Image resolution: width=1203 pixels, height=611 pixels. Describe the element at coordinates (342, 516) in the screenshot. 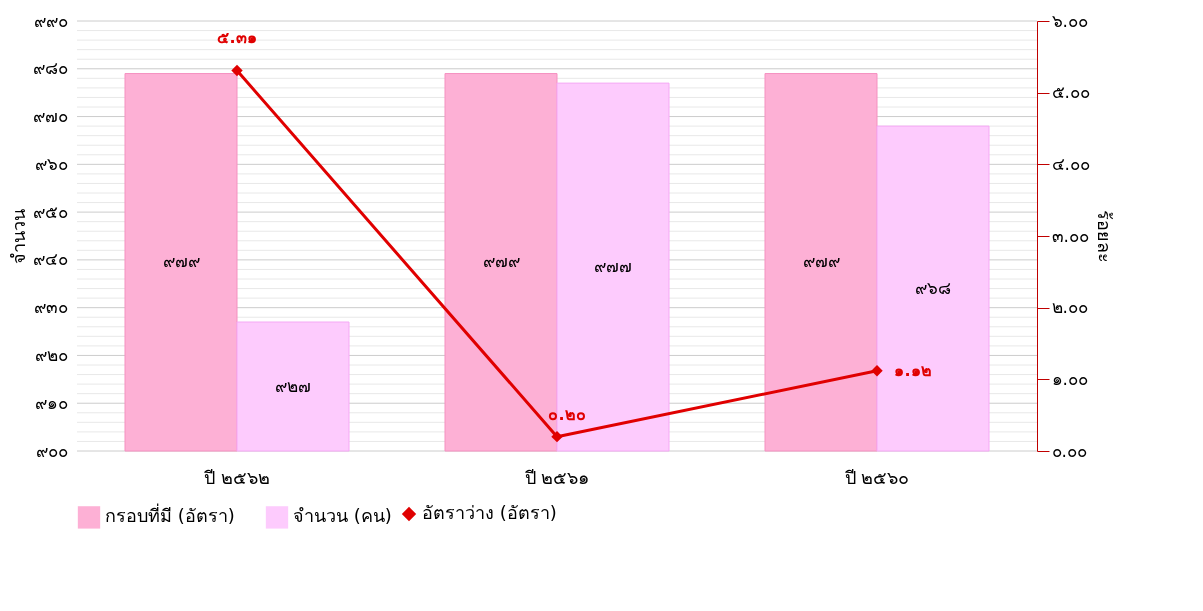

I see `legend-label: จำนวน (คน)` at that location.